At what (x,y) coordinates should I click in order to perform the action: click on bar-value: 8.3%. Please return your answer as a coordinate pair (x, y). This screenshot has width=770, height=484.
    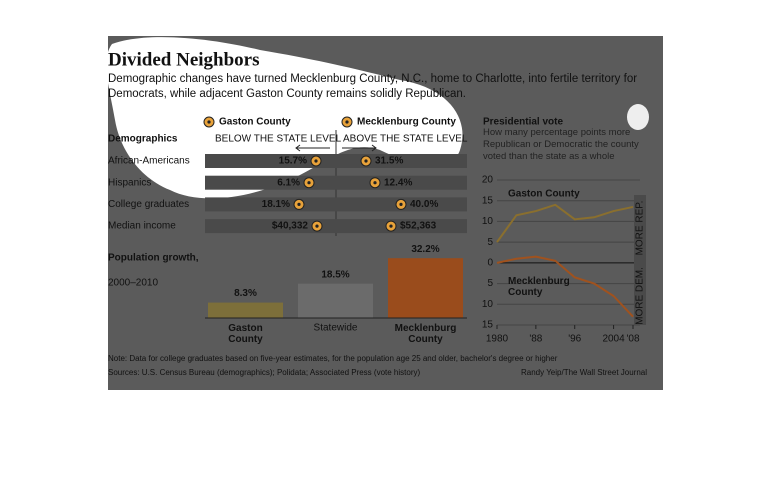
    Looking at the image, I should click on (245, 293).